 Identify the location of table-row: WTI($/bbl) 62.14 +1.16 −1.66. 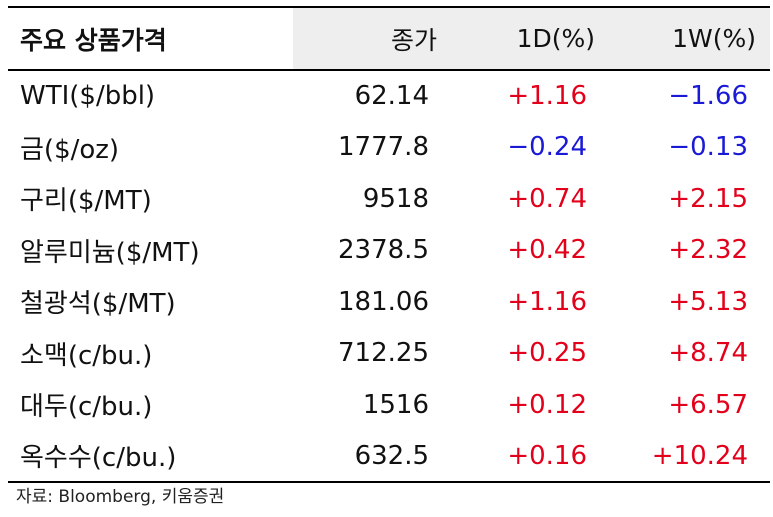
(389, 96).